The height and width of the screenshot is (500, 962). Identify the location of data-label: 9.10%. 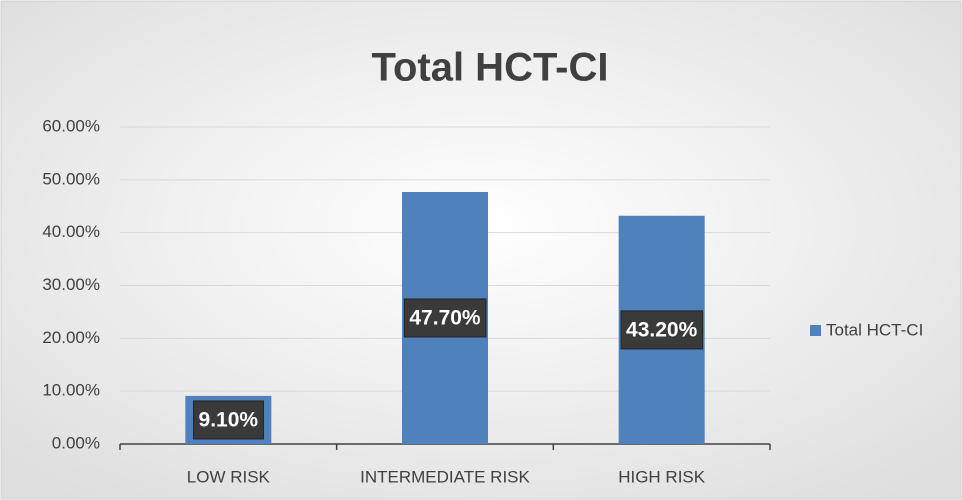
(229, 420).